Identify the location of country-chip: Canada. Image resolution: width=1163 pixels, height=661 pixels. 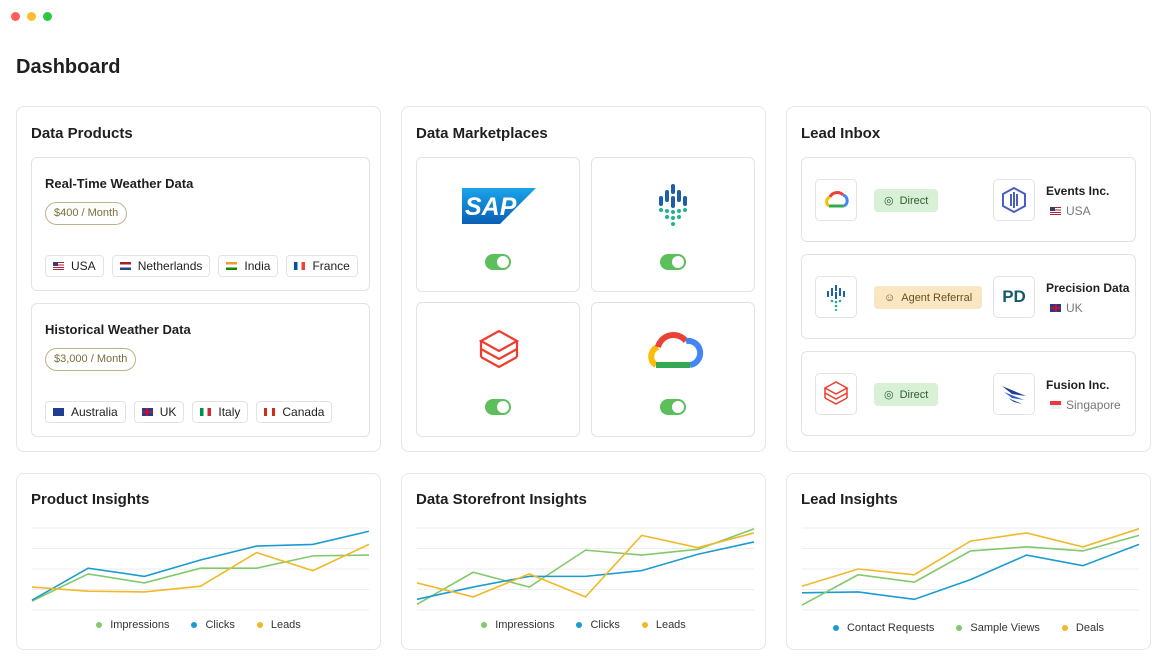
(294, 412).